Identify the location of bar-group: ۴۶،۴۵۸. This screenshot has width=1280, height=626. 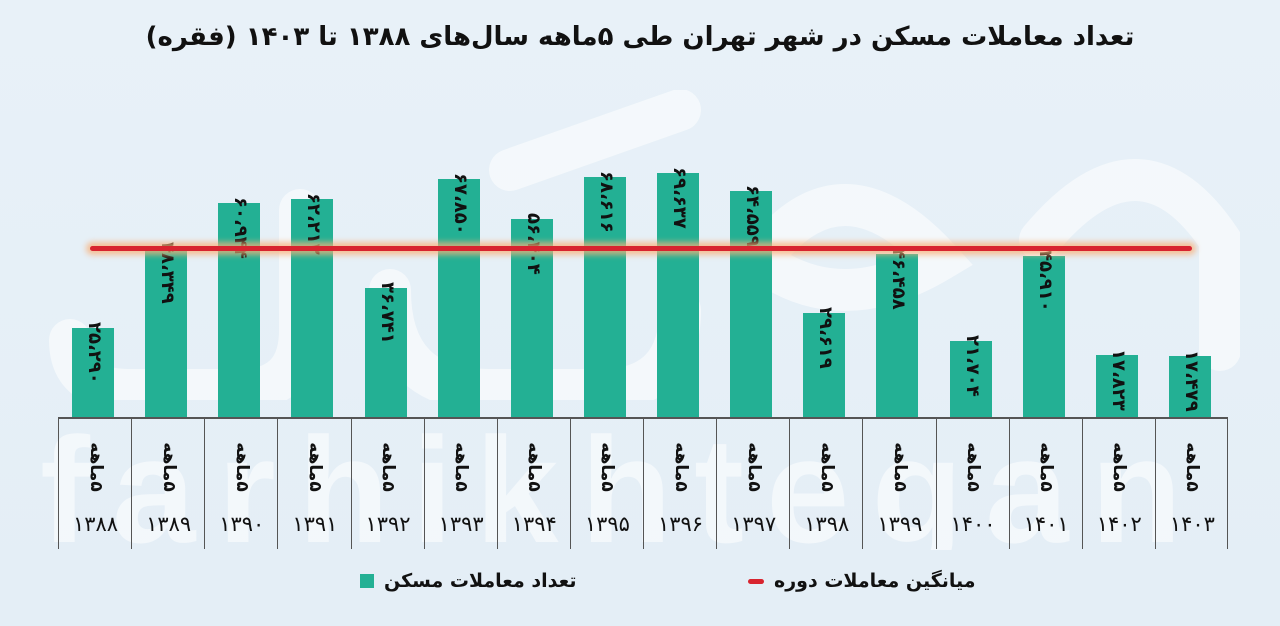
(898, 248).